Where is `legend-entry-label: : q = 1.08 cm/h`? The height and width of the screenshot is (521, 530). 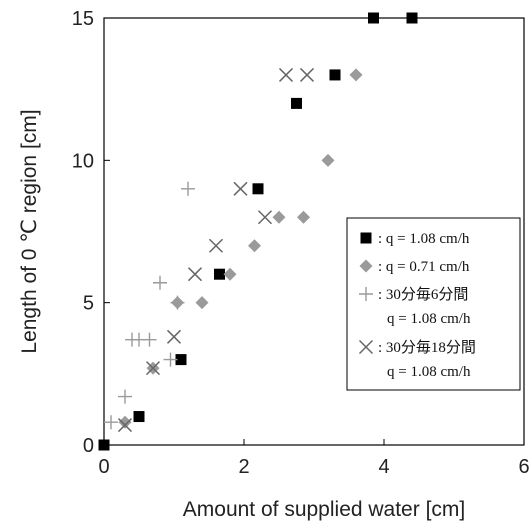 legend-entry-label: : q = 1.08 cm/h is located at coordinates (424, 239).